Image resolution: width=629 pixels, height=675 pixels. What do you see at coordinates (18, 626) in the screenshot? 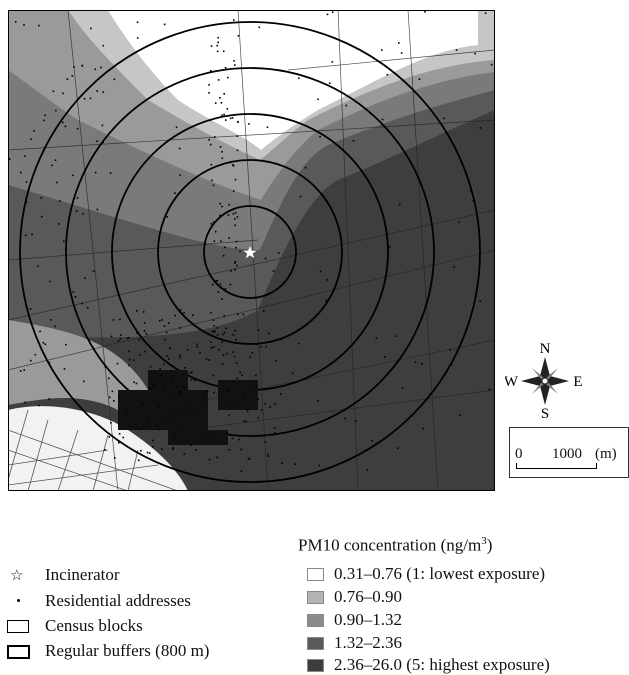
I see `rectangle-icon` at bounding box center [18, 626].